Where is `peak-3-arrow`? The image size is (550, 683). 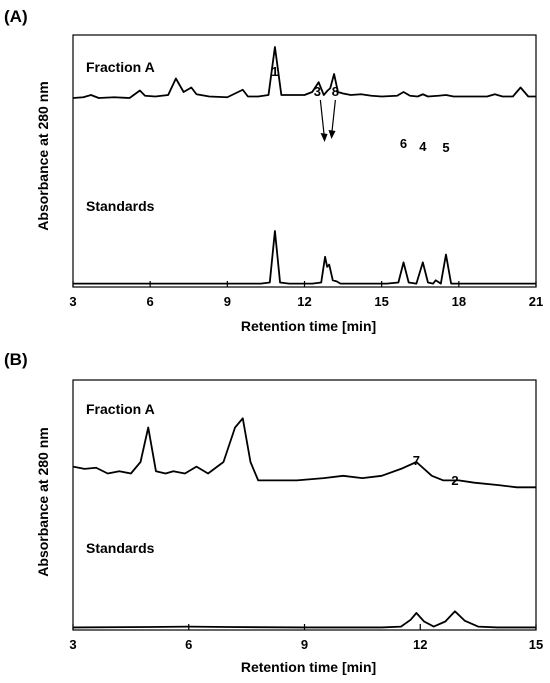 peak-3-arrow is located at coordinates (322, 119).